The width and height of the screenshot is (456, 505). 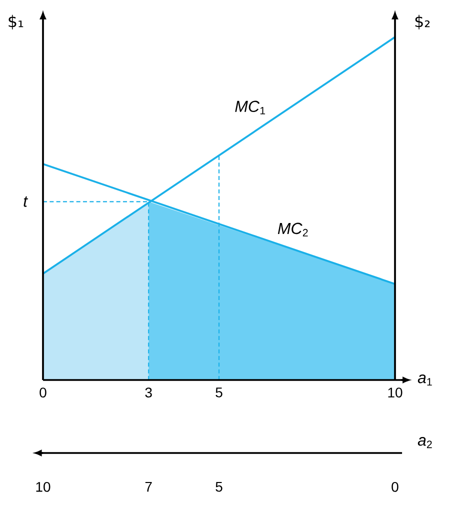 I want to click on y2-axis-title: $₂, so click(x=422, y=22).